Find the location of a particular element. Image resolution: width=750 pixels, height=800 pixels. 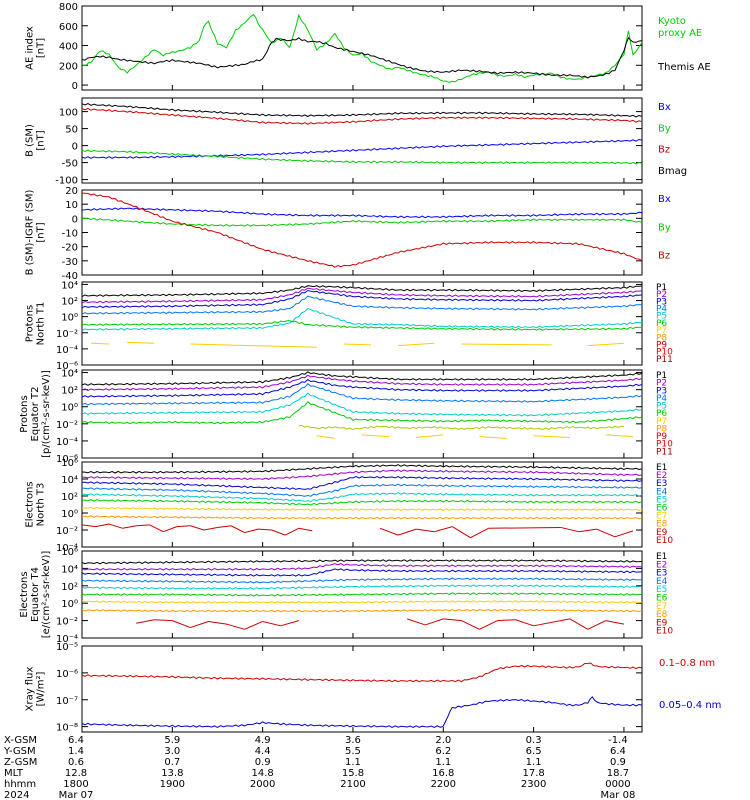

x-axis-value: 3.6 is located at coordinates (353, 740).